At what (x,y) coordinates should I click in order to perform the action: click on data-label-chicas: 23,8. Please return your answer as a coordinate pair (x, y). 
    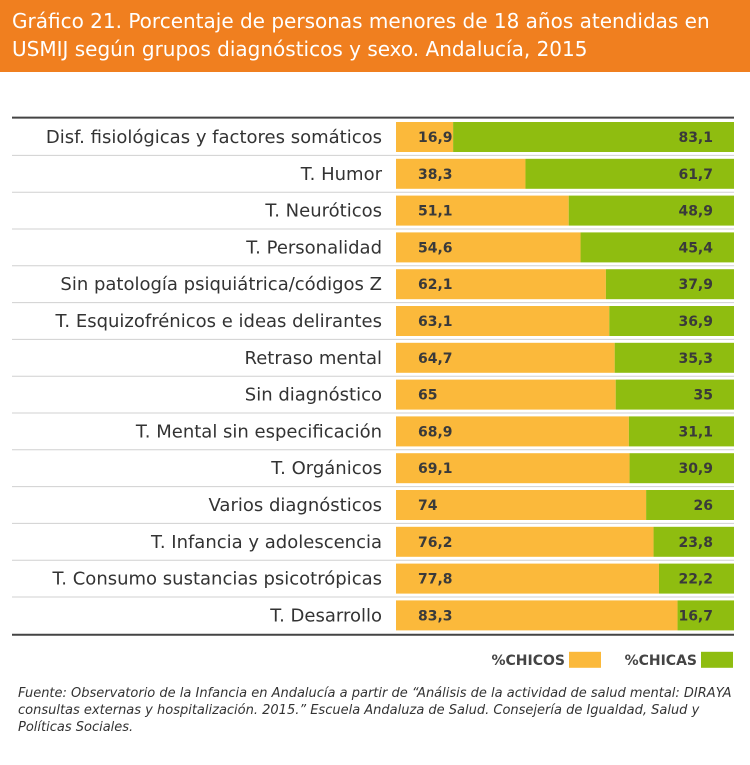
    Looking at the image, I should click on (695, 543).